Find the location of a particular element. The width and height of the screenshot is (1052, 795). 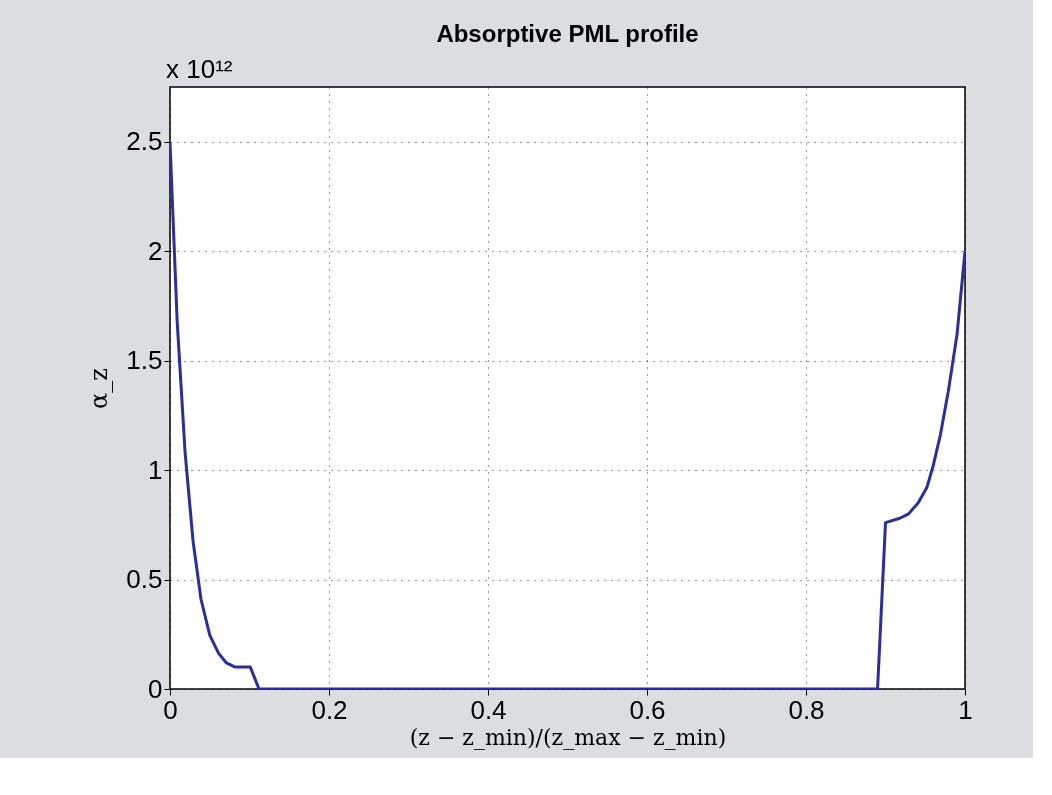

chart-title: Absorptive PML profile is located at coordinates (567, 33).